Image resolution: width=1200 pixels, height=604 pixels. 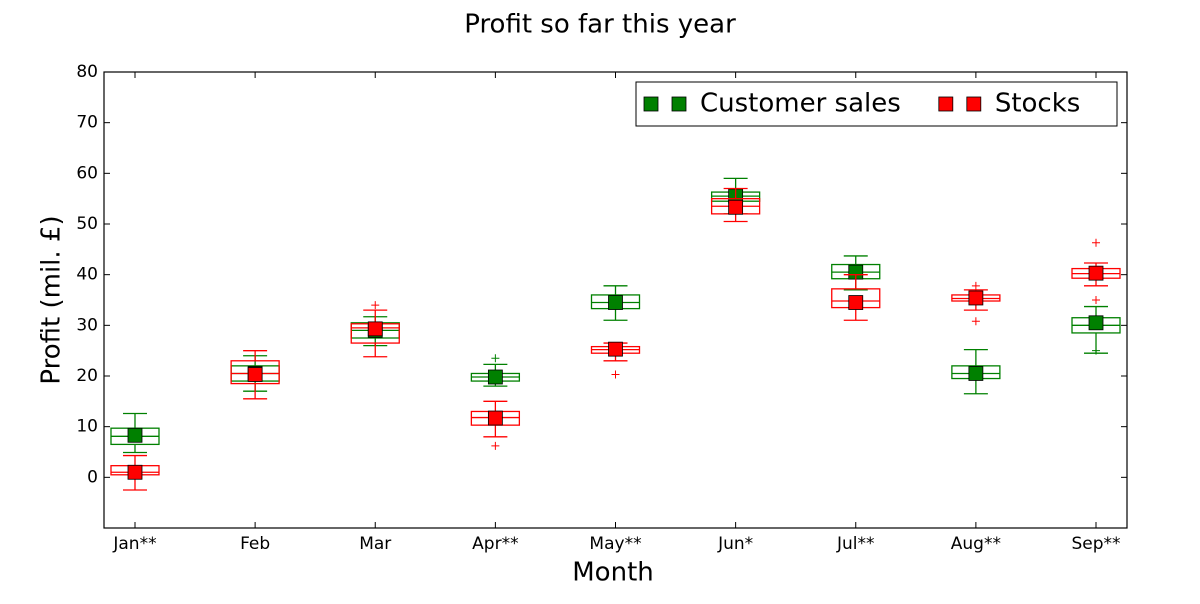 I want to click on x-tick-label: Apr**, so click(x=495, y=544).